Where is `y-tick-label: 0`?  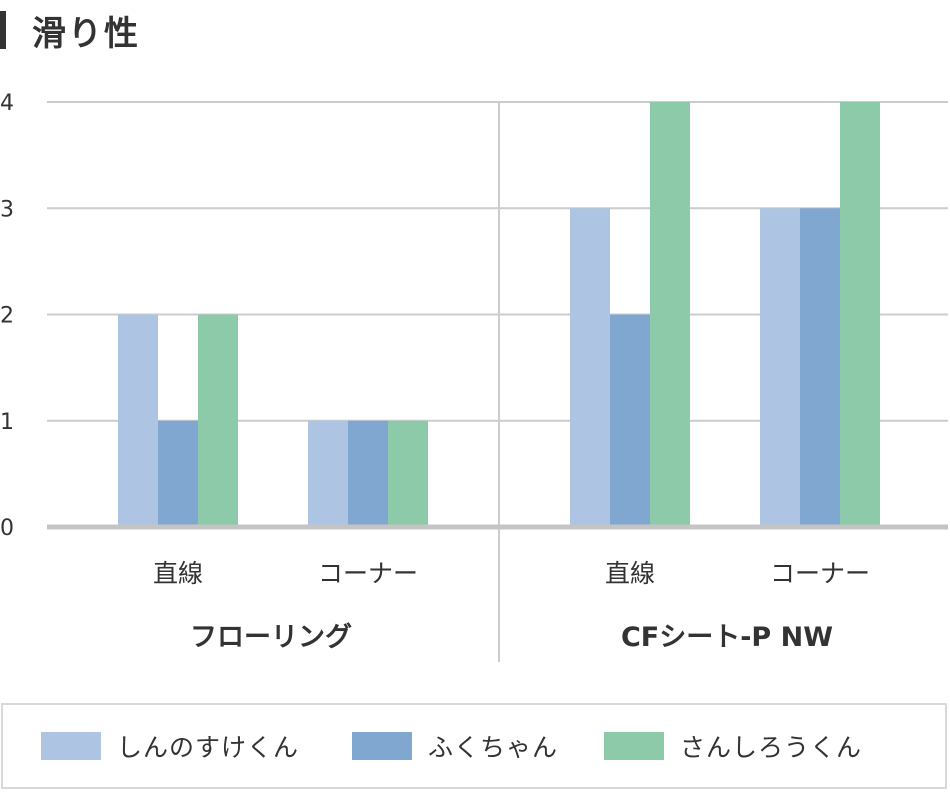
y-tick-label: 0 is located at coordinates (7, 528).